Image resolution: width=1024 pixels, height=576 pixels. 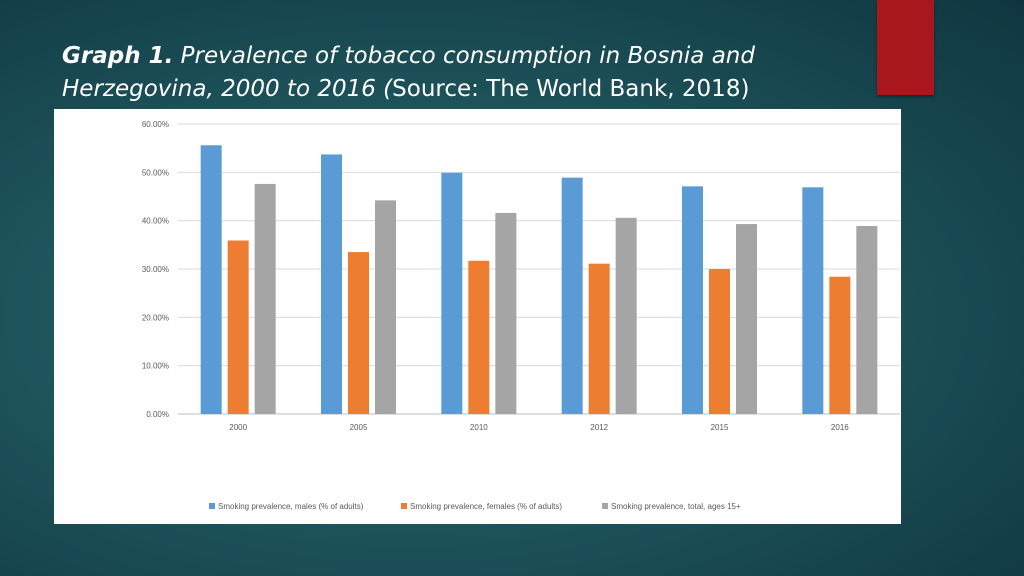 What do you see at coordinates (155, 317) in the screenshot?
I see `y-tick-label: 20.00%` at bounding box center [155, 317].